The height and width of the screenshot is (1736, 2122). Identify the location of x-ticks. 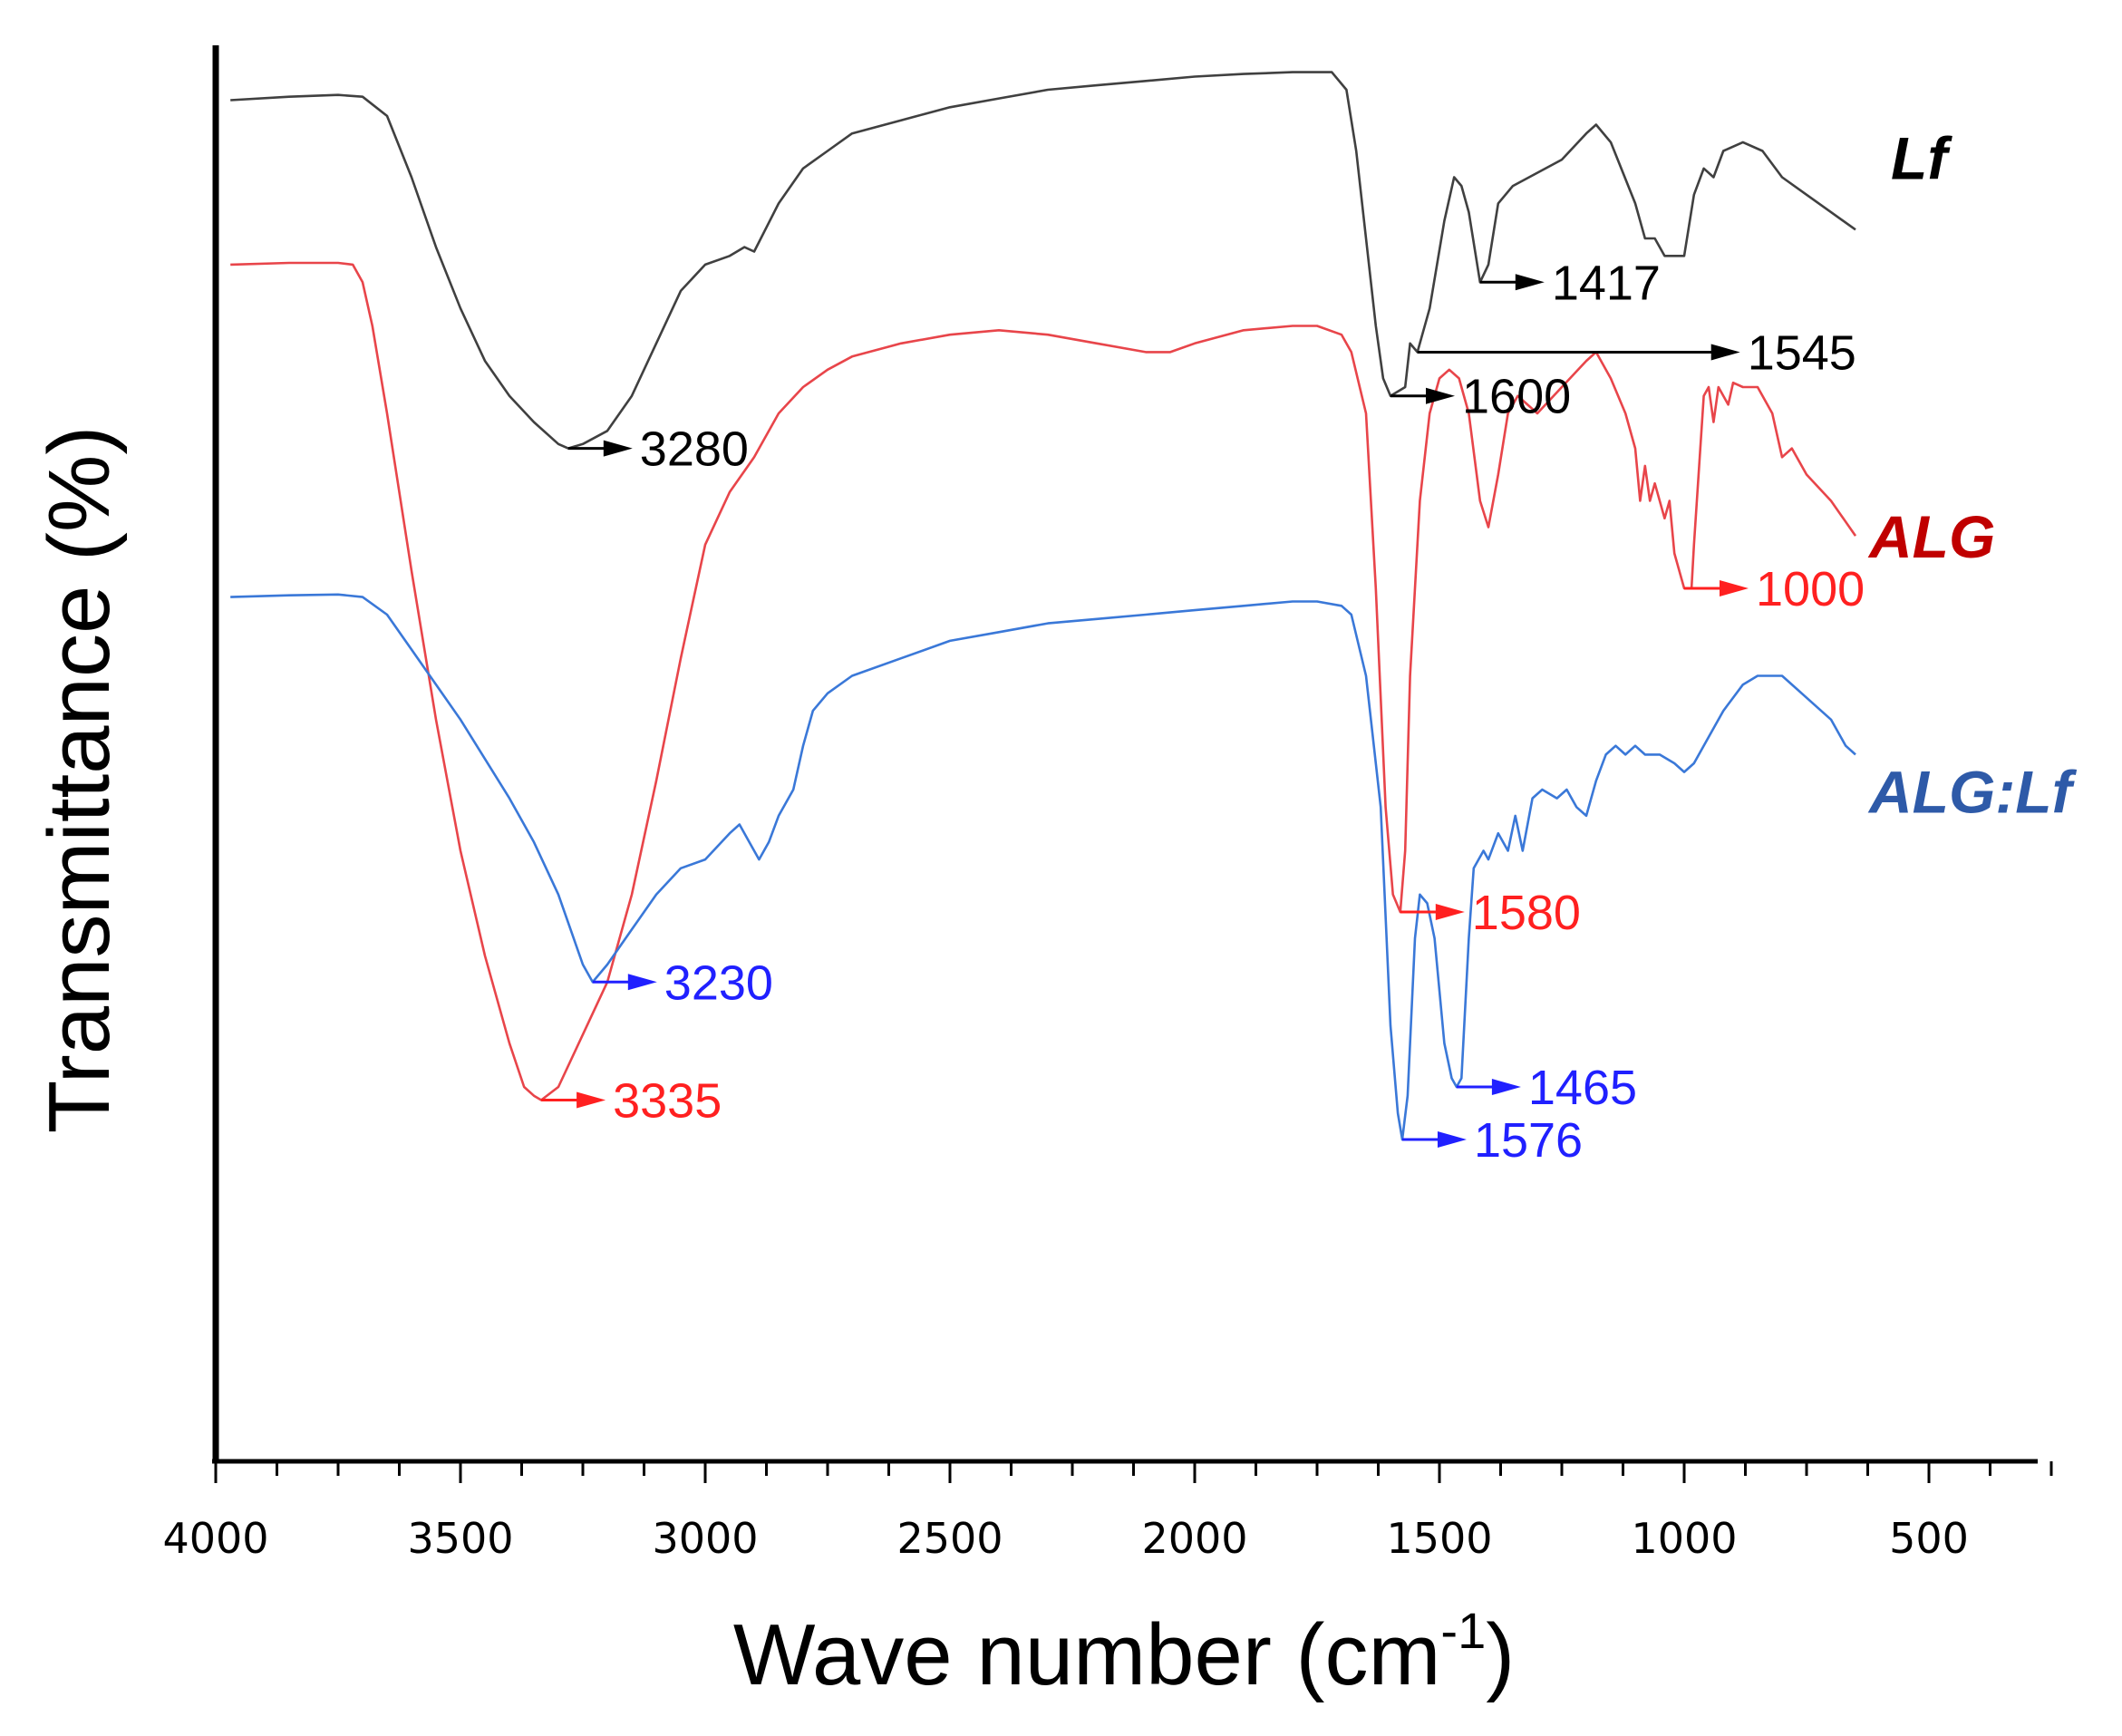
(1134, 1472).